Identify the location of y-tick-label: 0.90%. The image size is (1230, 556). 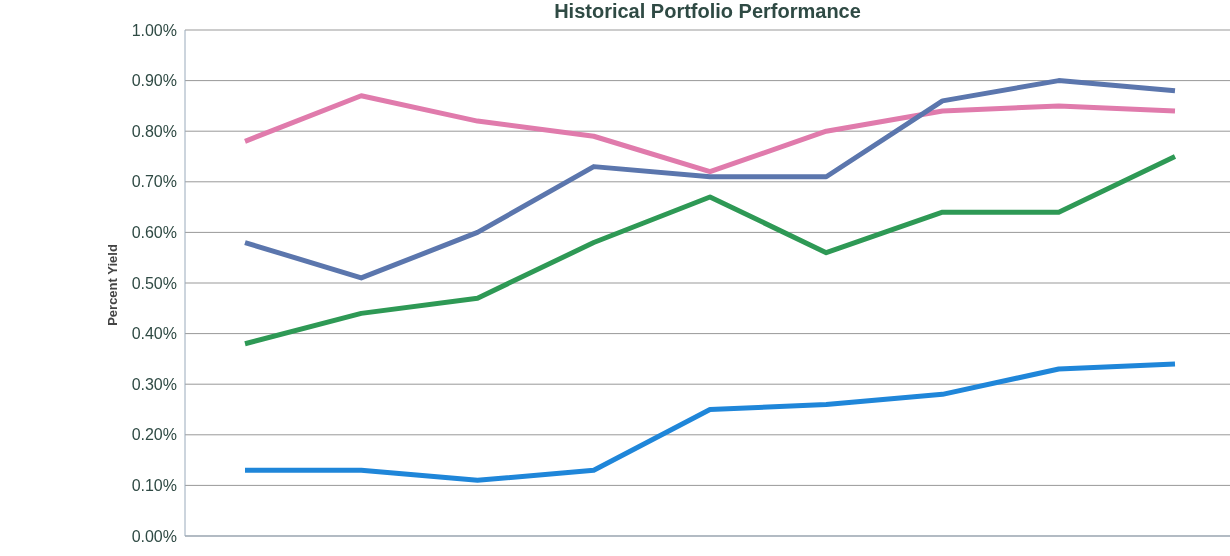
(154, 81).